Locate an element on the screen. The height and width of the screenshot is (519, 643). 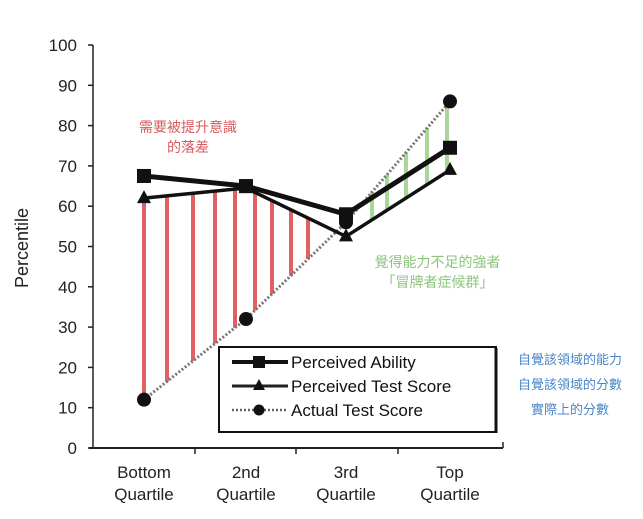
translation-perceived-ability: 自覺該領域的能力 is located at coordinates (569, 360).